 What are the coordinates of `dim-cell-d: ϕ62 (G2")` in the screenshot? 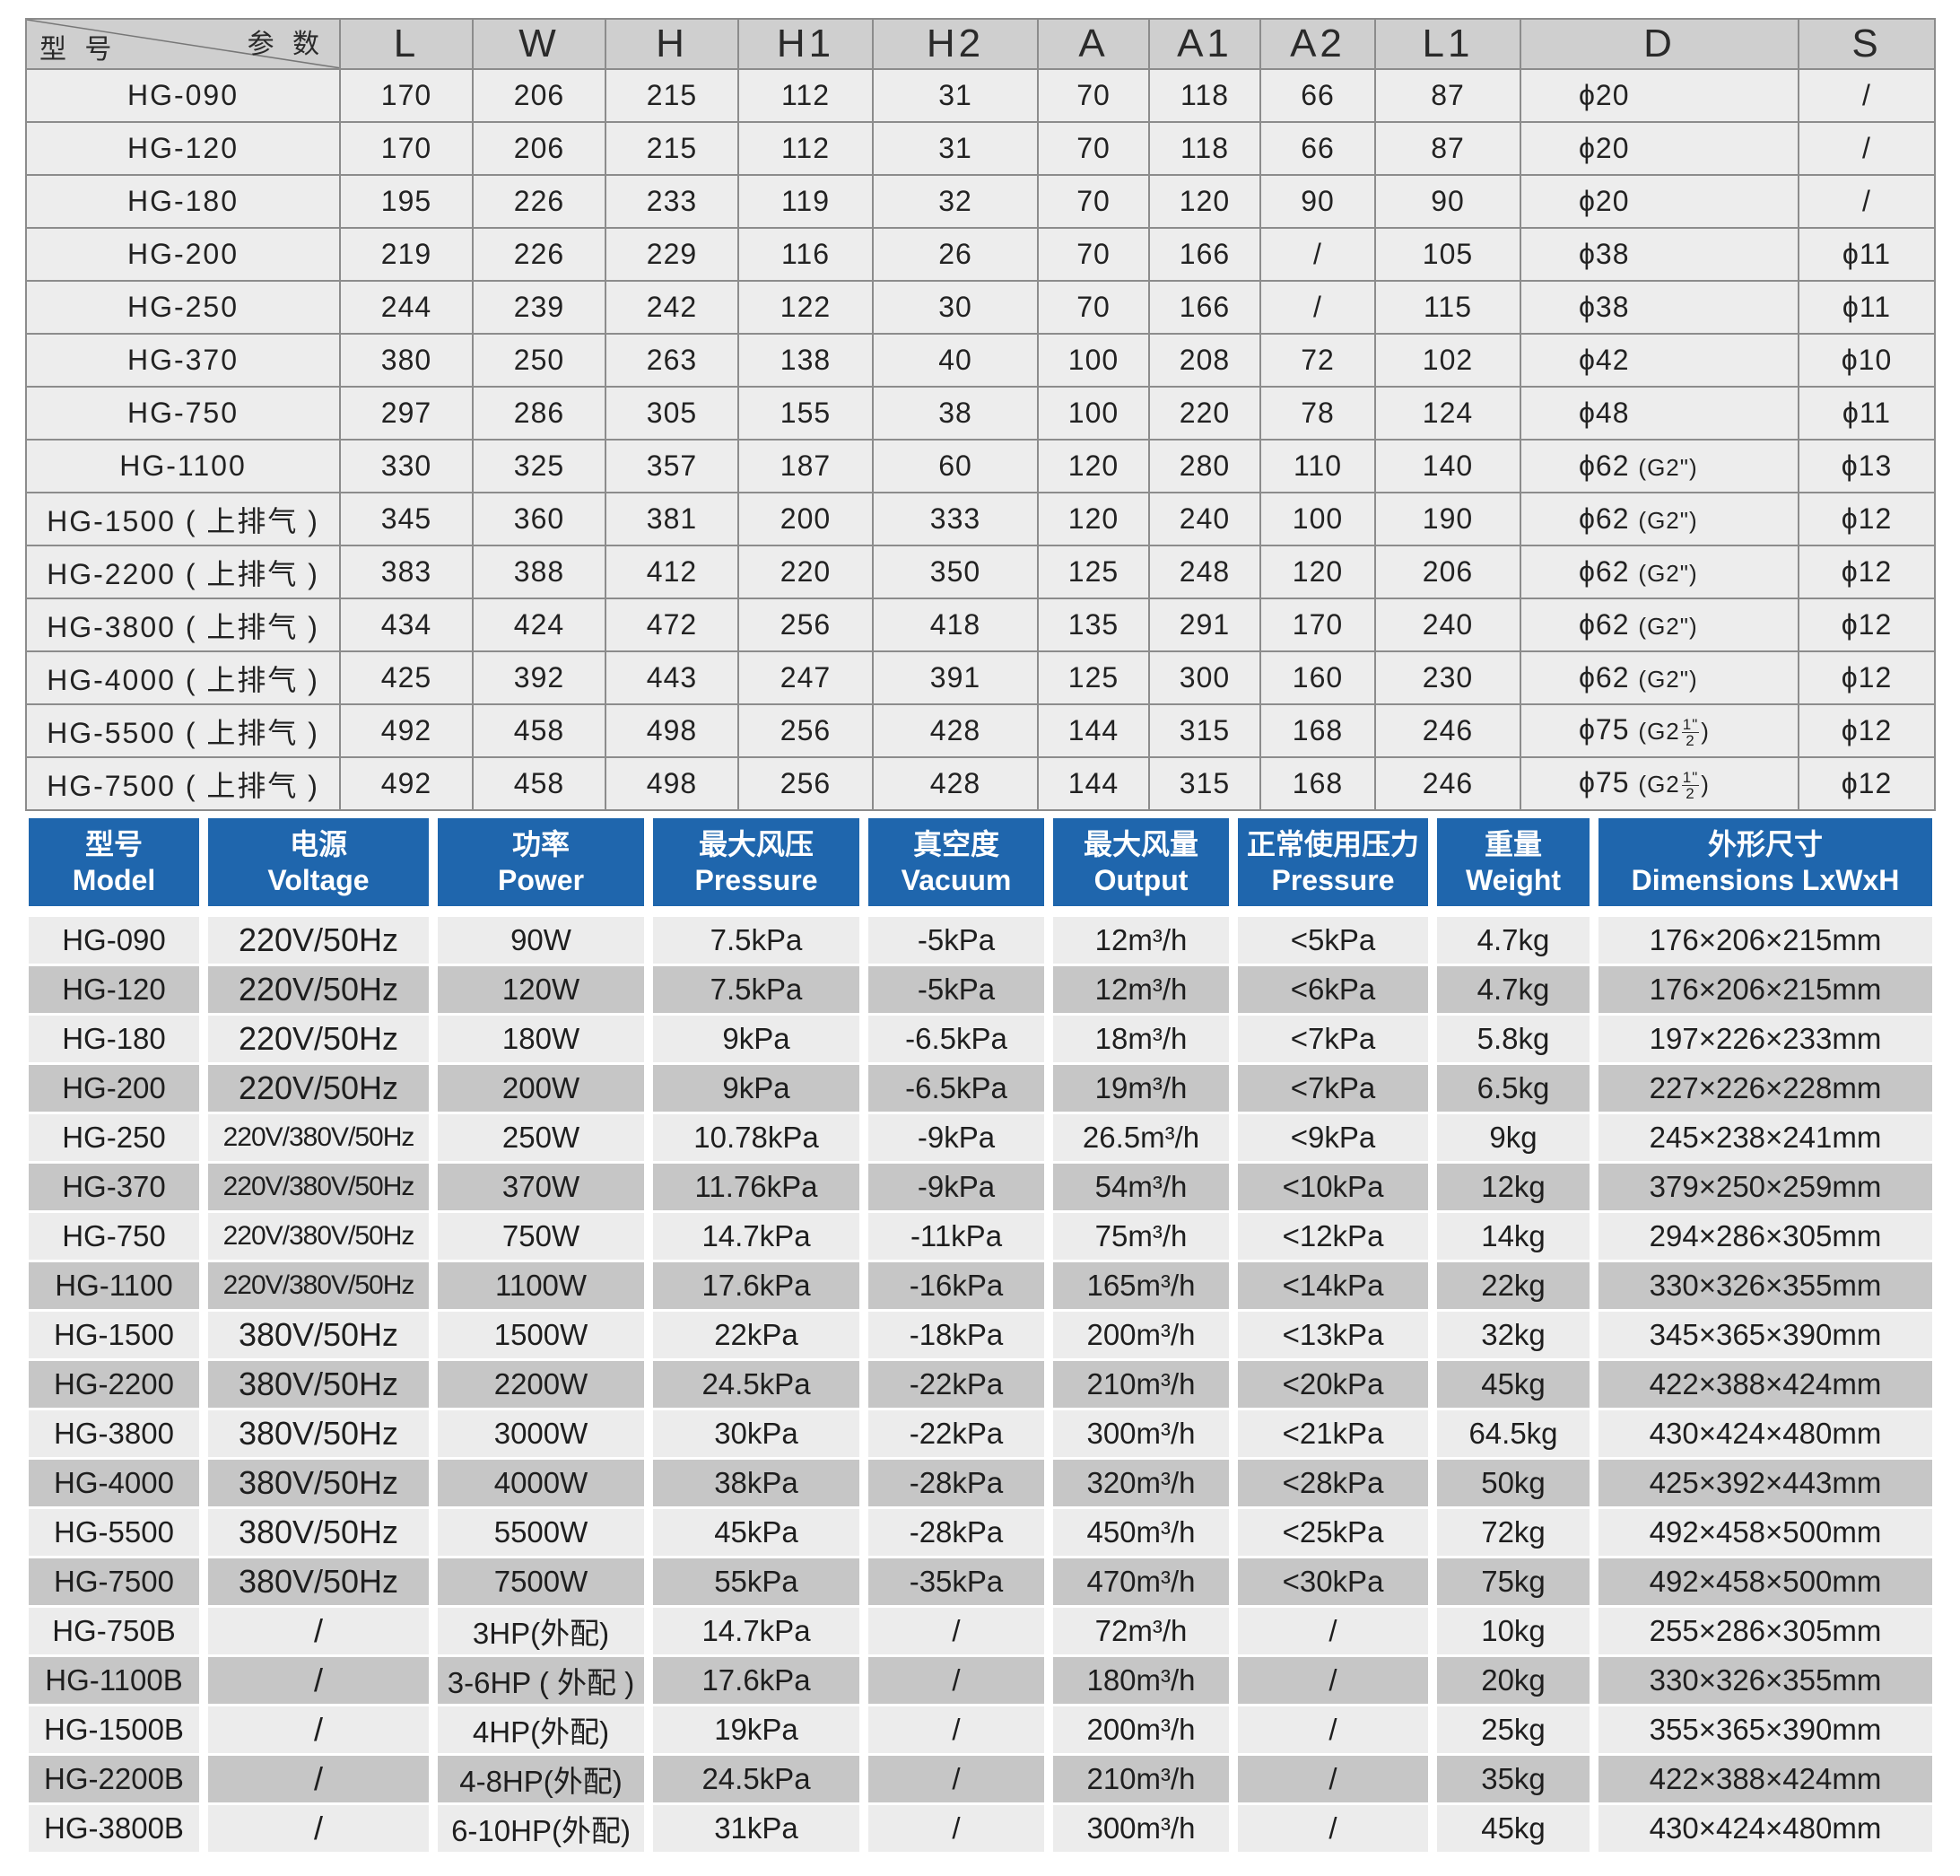 It's located at (1660, 625).